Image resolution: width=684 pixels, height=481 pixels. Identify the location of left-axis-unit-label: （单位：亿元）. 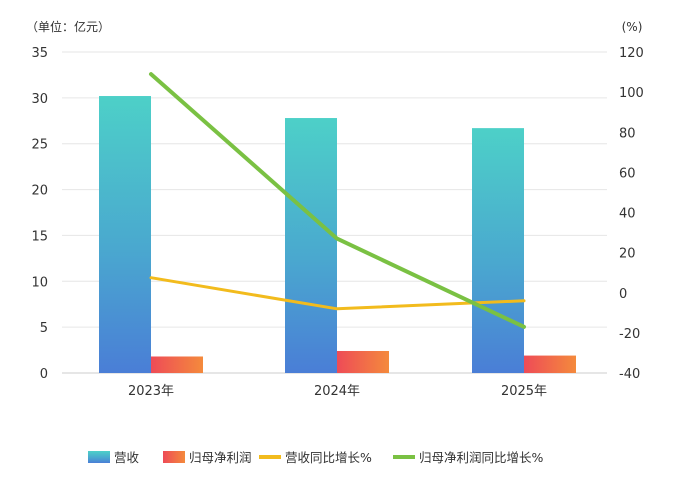
(68, 26).